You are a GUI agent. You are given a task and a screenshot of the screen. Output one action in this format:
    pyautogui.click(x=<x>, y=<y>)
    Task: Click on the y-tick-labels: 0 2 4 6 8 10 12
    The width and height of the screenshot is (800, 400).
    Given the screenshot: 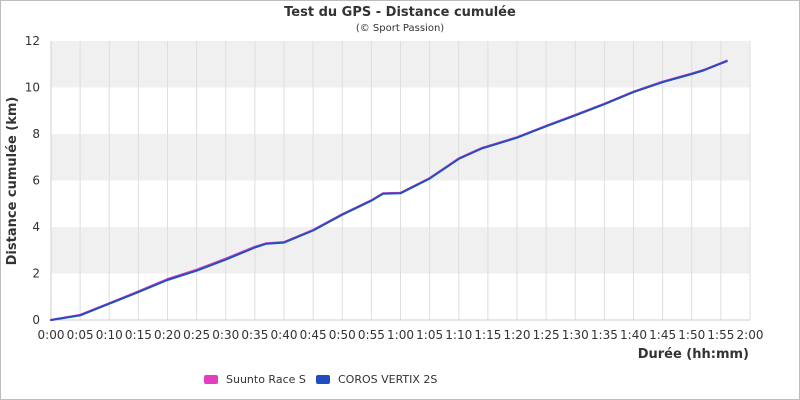 What is the action you would take?
    pyautogui.click(x=32, y=180)
    